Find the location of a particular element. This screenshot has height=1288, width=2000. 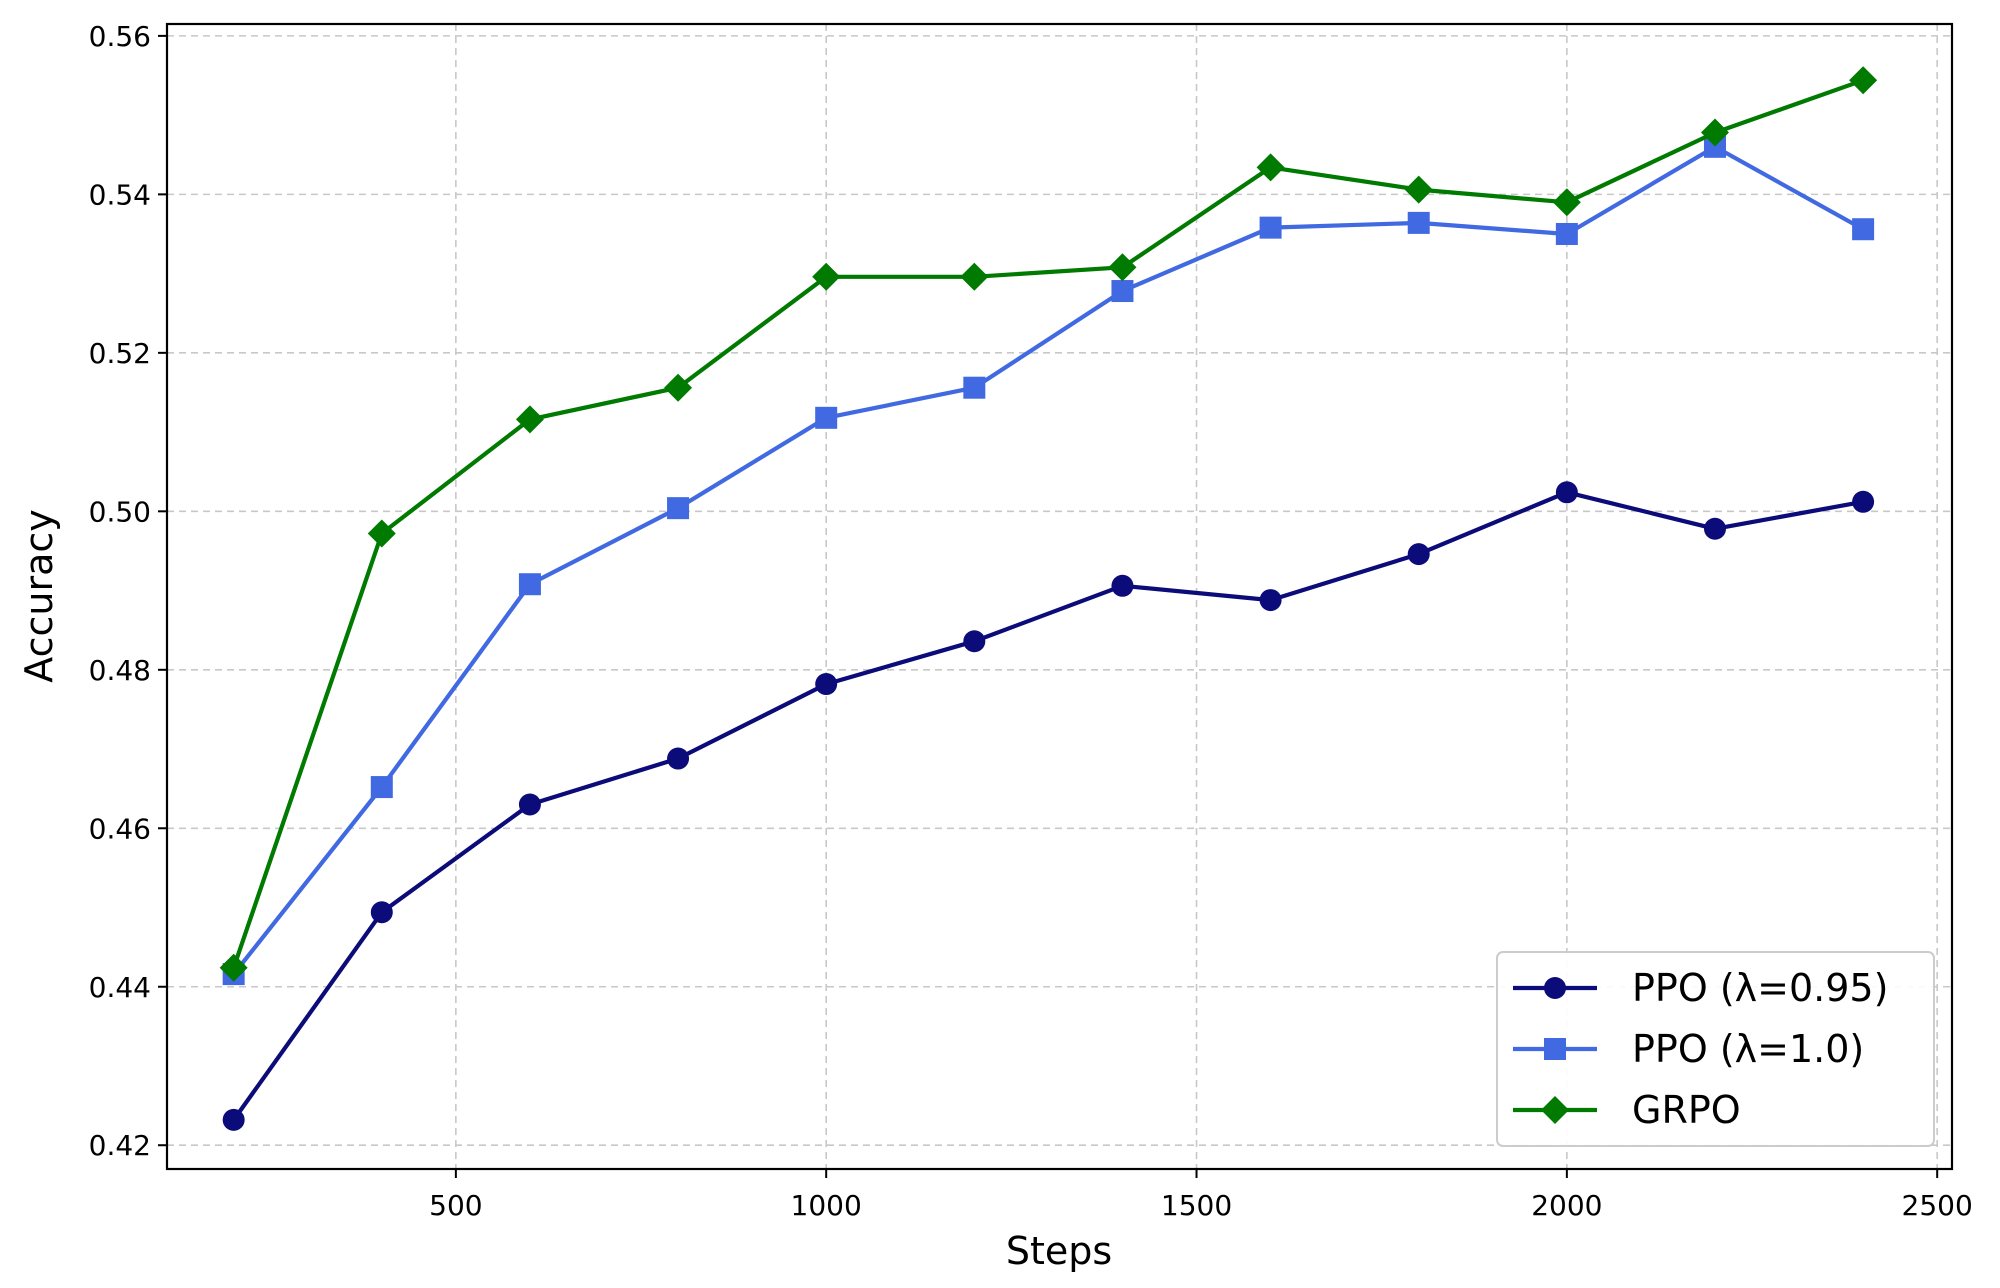

x-tick-label: 1500 is located at coordinates (1196, 1205).